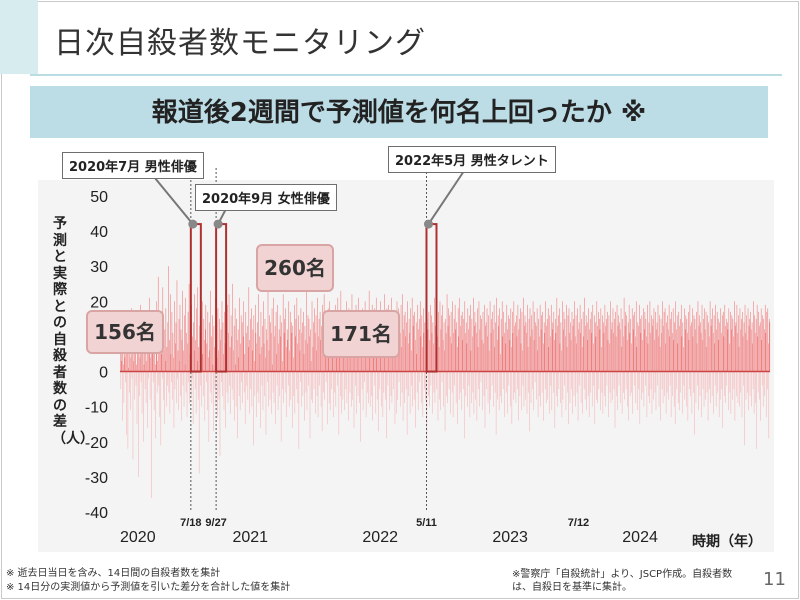  Describe the element at coordinates (361, 334) in the screenshot. I see `badge-171: 171名` at that location.